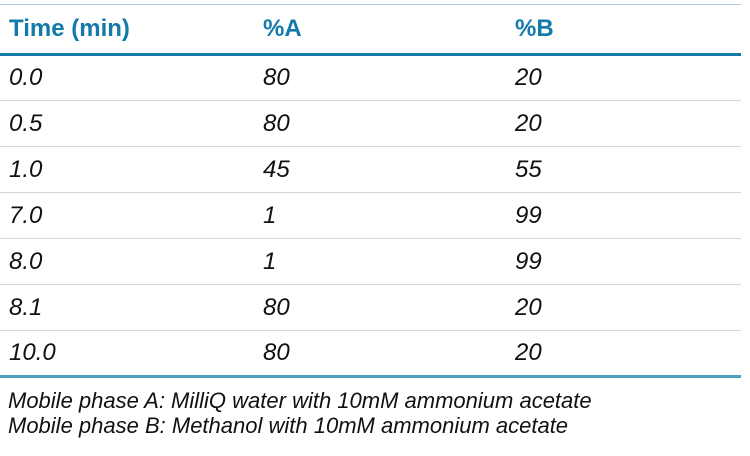  I want to click on column-header-percent-a: %A, so click(380, 30).